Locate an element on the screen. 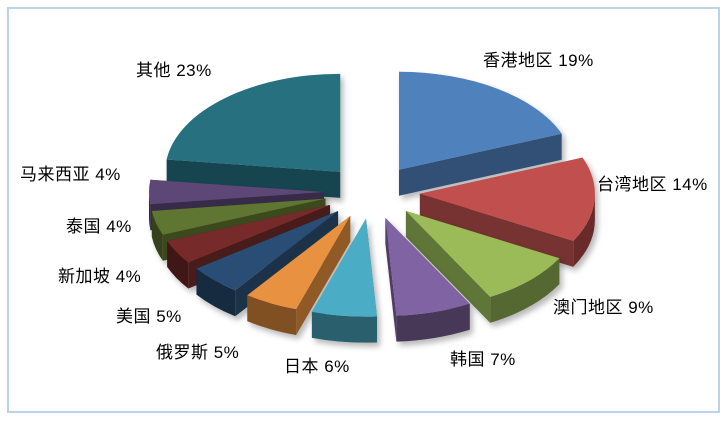  slice-label-5: 俄罗斯 5% is located at coordinates (198, 352).